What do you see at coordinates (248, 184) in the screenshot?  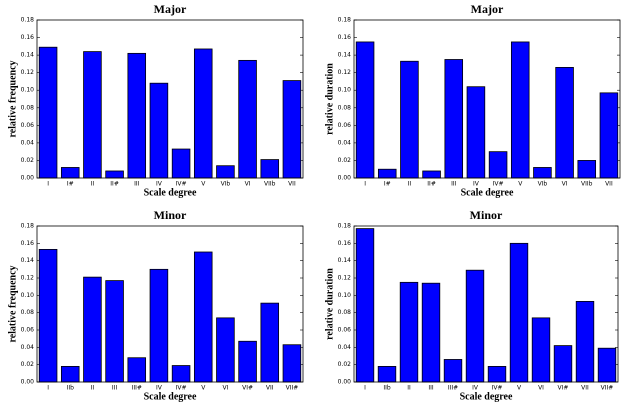 I see `x-tick-label: VI` at bounding box center [248, 184].